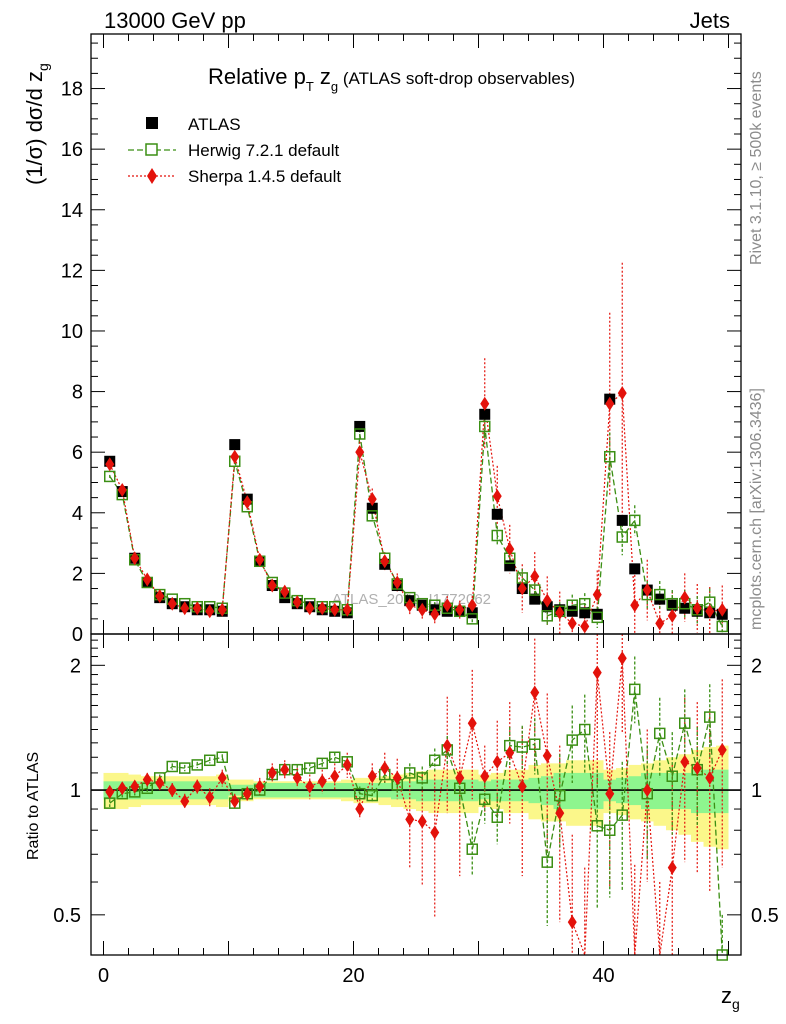 The width and height of the screenshot is (786, 1024). Describe the element at coordinates (659, 791) in the screenshot. I see `band-inner` at that location.